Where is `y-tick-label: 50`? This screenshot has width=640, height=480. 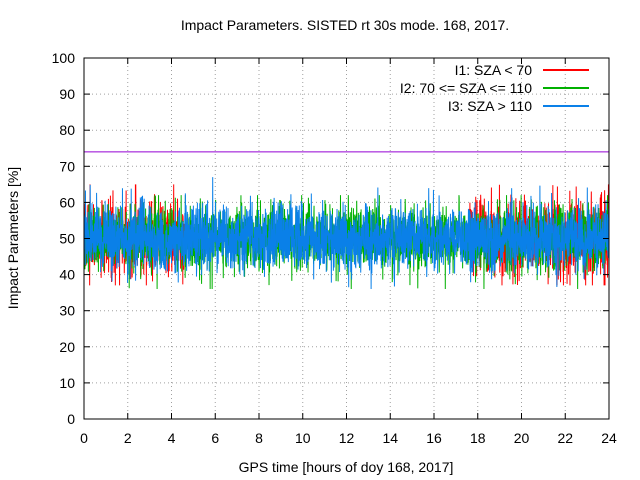
y-tick-label: 50 is located at coordinates (67, 239).